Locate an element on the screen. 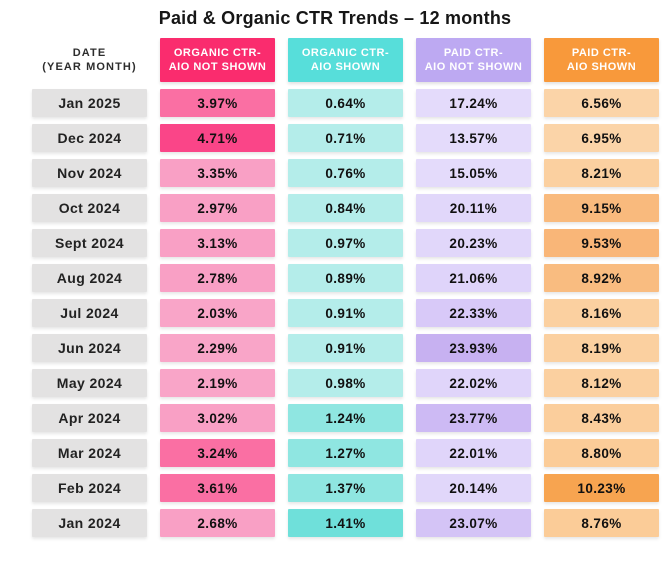 This screenshot has height=563, width=670. value-cell: 0.64% is located at coordinates (345, 103).